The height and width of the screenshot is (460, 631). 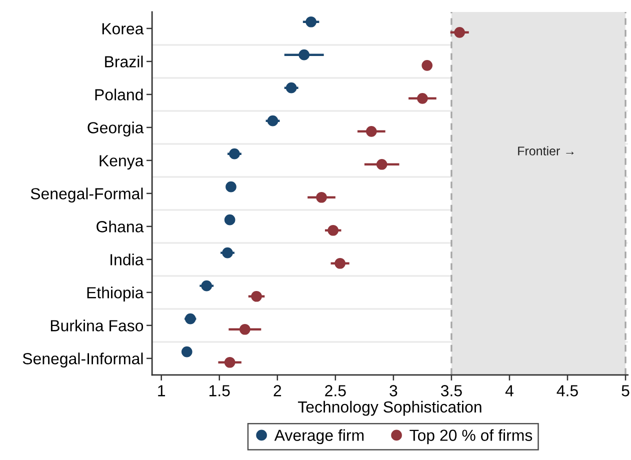 I want to click on legend-label: Top 20 % of firms, so click(x=471, y=436).